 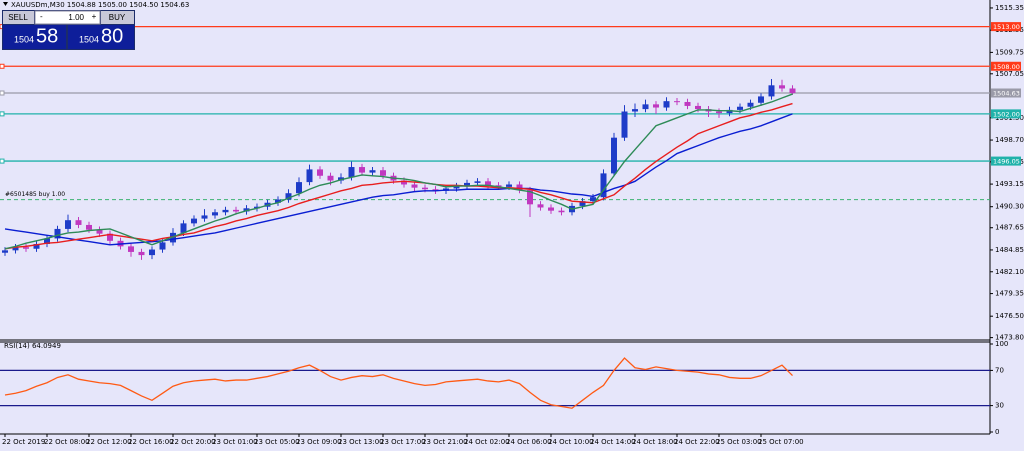 I want to click on x-tick-label: 22 Oct 16:00, so click(x=151, y=442).